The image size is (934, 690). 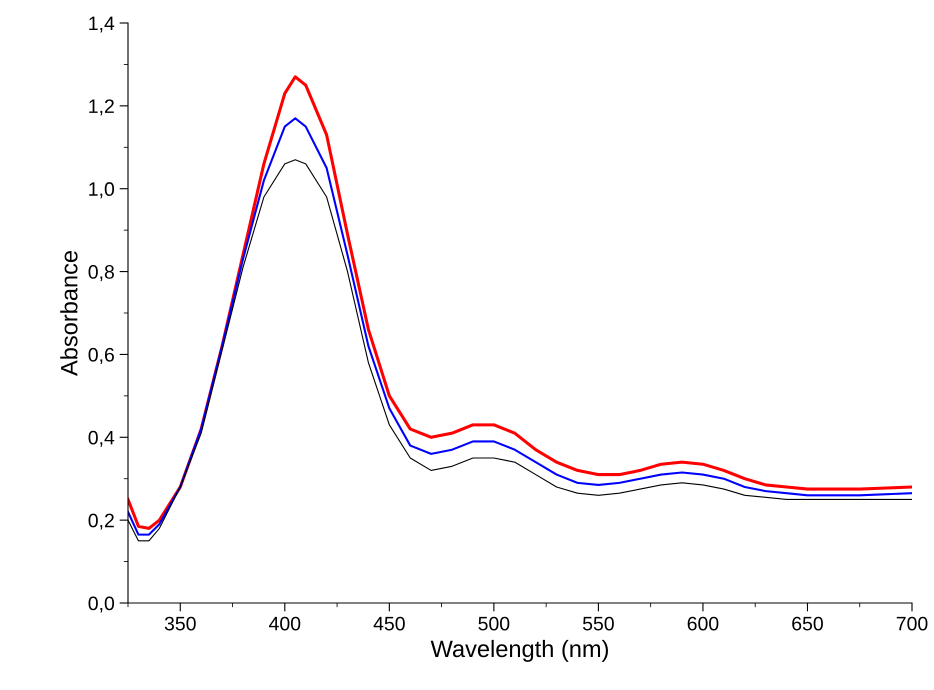 What do you see at coordinates (912, 623) in the screenshot?
I see `x-tick-label: 700` at bounding box center [912, 623].